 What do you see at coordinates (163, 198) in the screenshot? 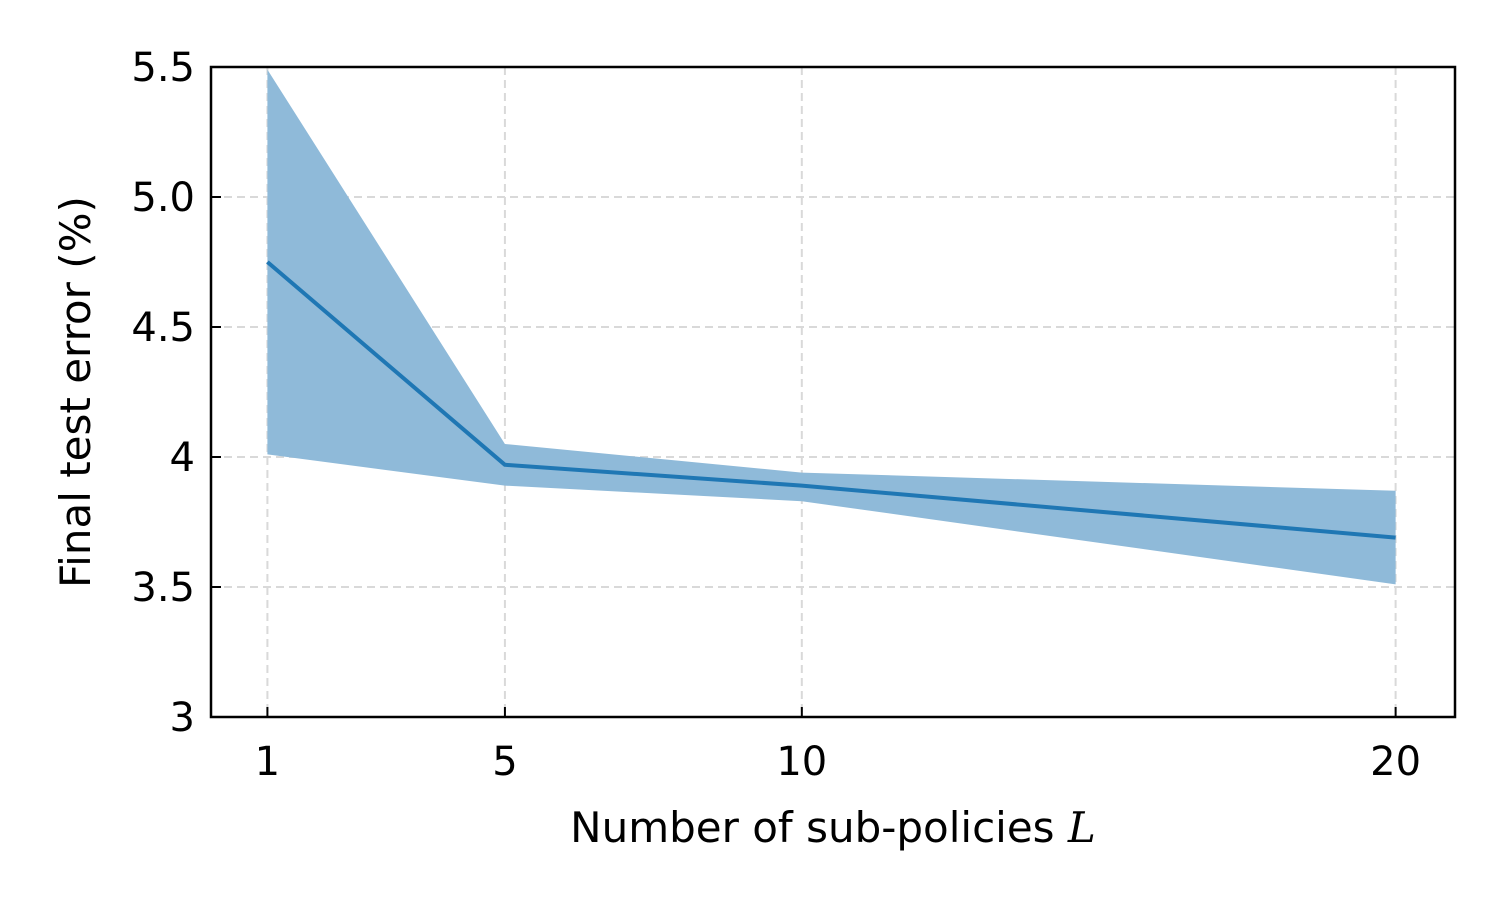
I see `y-tick-label: 5.0` at bounding box center [163, 198].